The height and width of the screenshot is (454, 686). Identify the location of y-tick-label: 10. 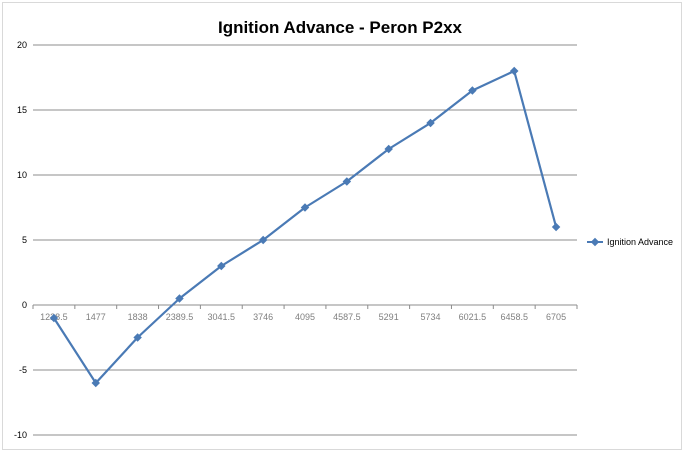
(22, 175).